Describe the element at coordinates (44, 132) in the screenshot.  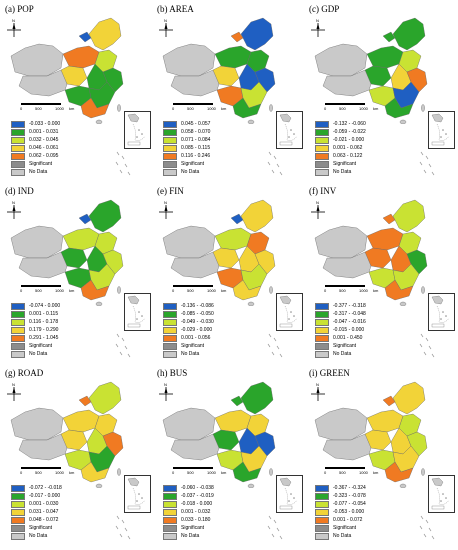
I see `legend-label: 0.001 - 0.031` at that location.